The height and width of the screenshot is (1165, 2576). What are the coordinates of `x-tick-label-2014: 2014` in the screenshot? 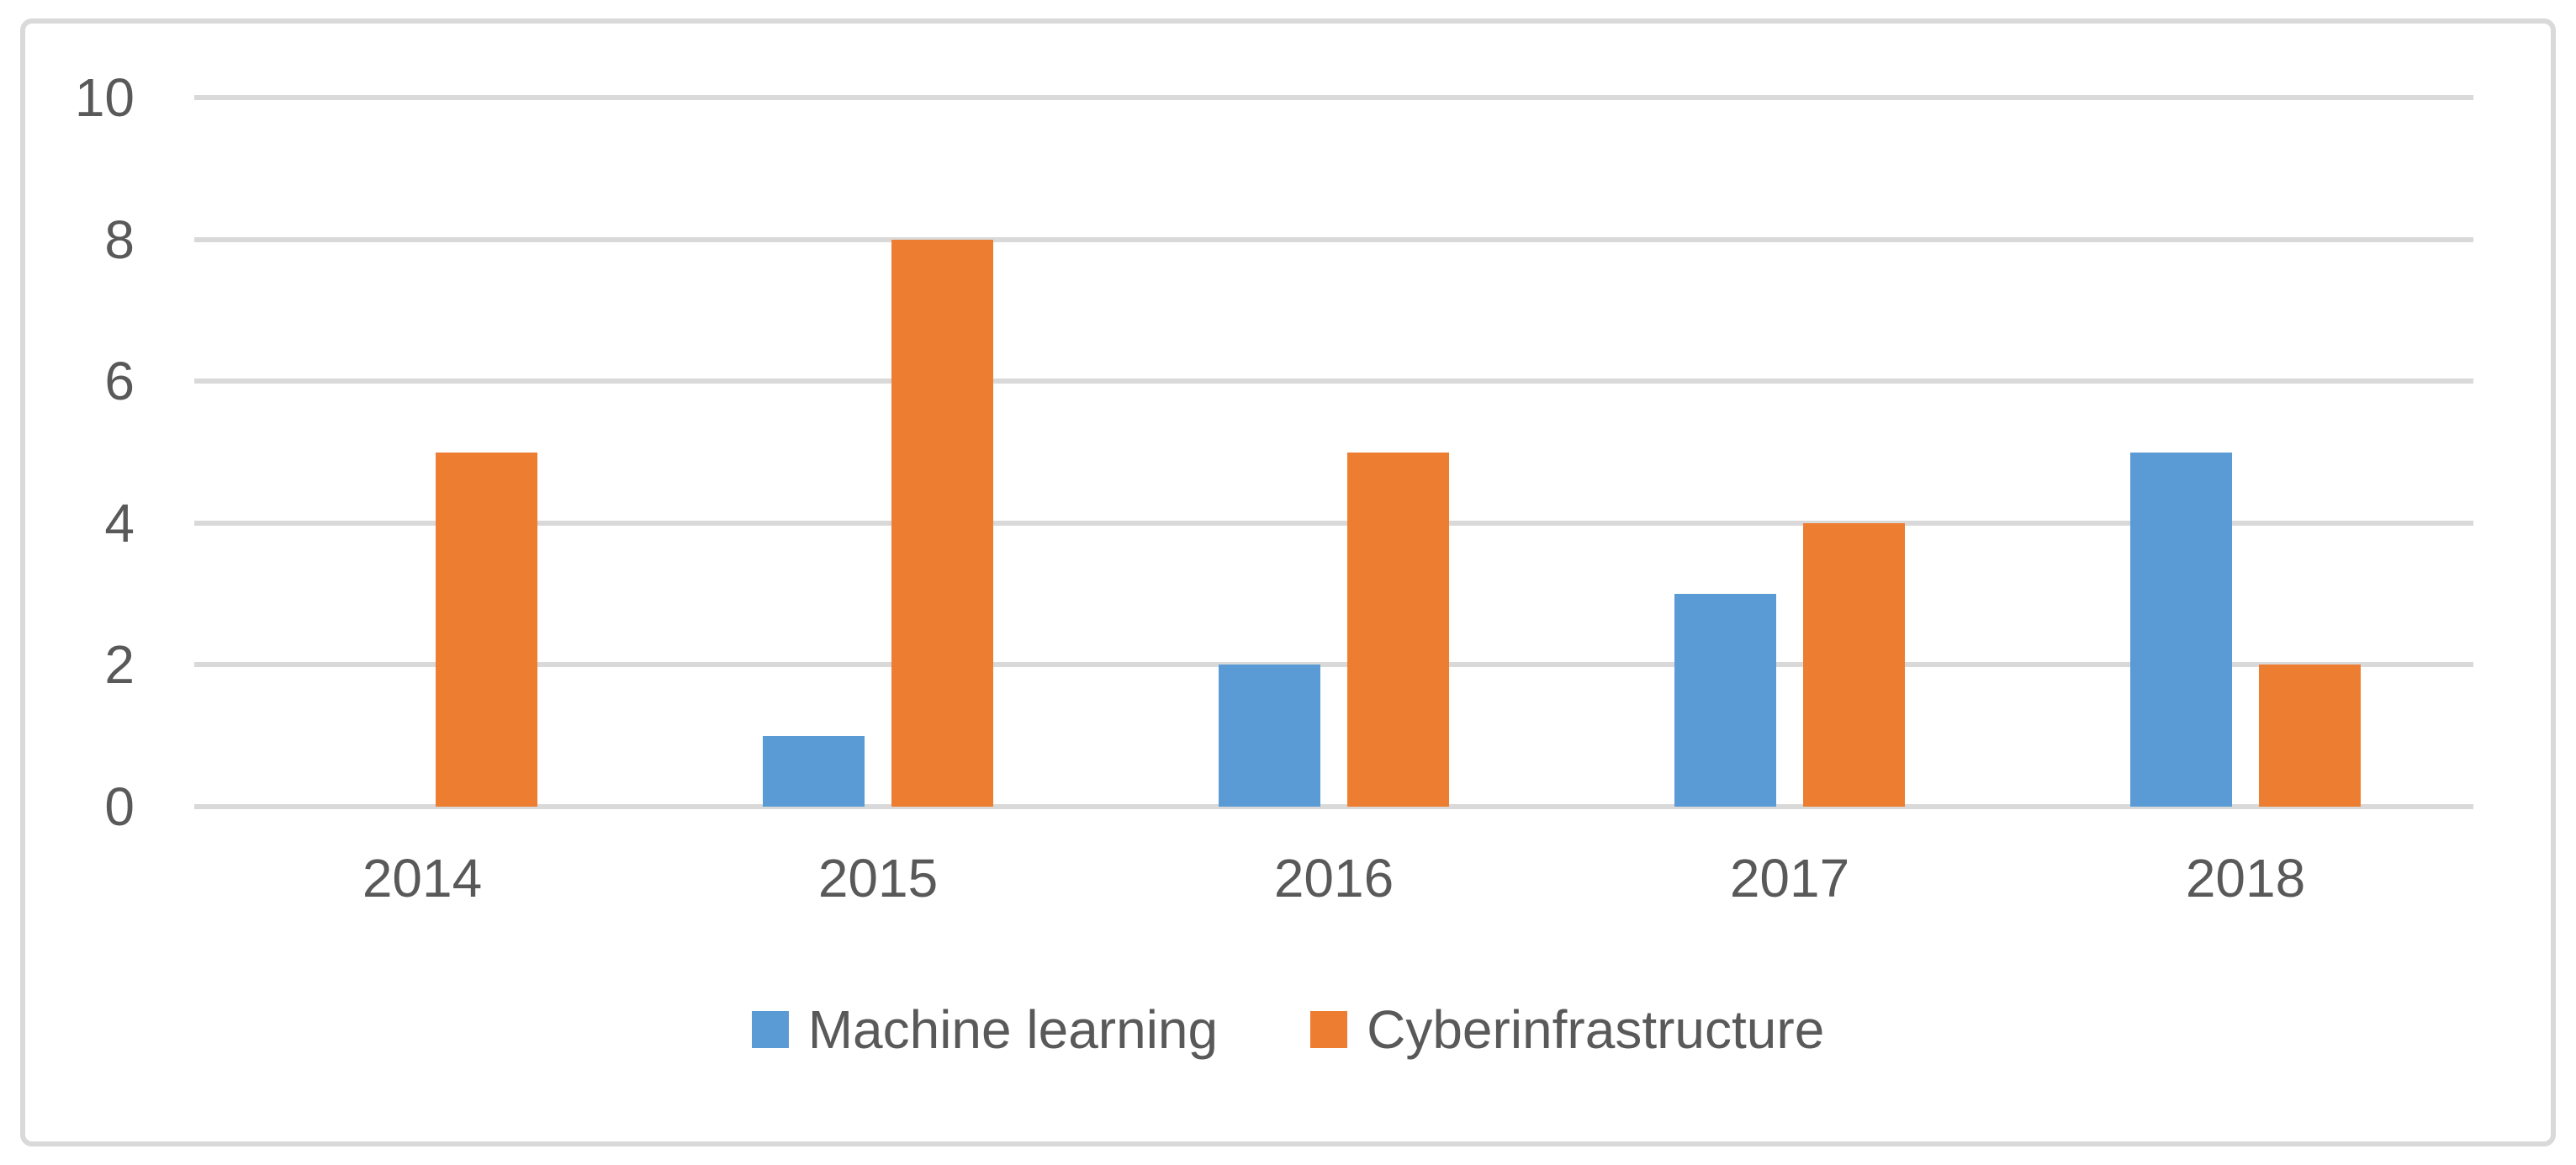 It's located at (422, 878).